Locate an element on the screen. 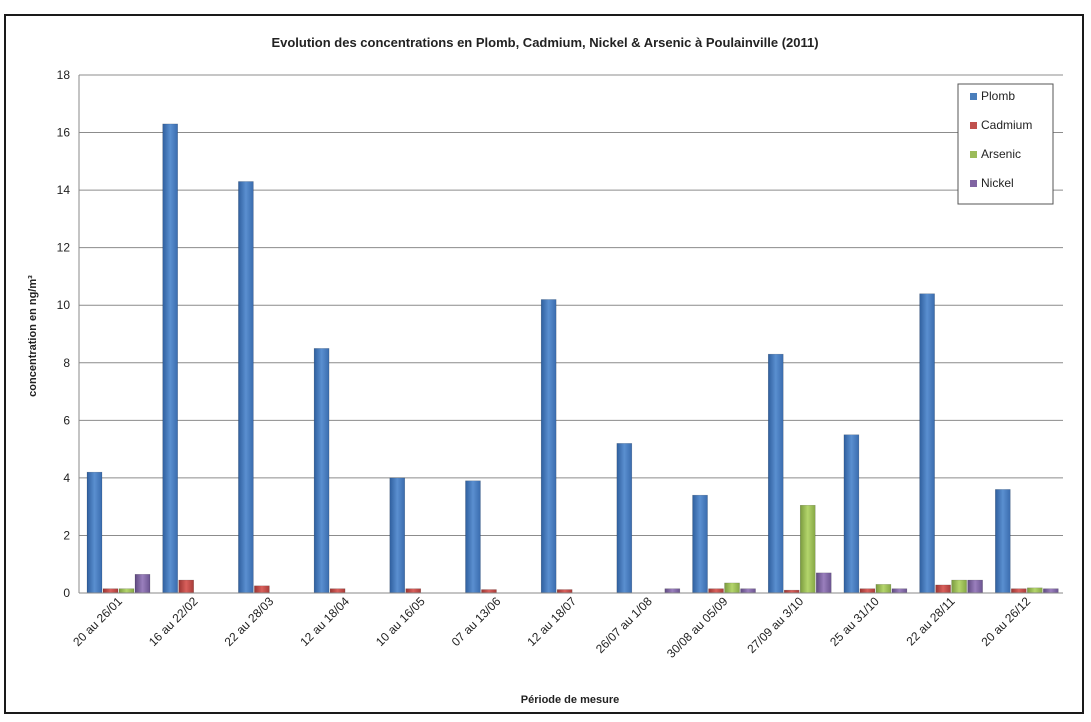 The width and height of the screenshot is (1091, 722). y-tick-label: 18 is located at coordinates (64, 75).